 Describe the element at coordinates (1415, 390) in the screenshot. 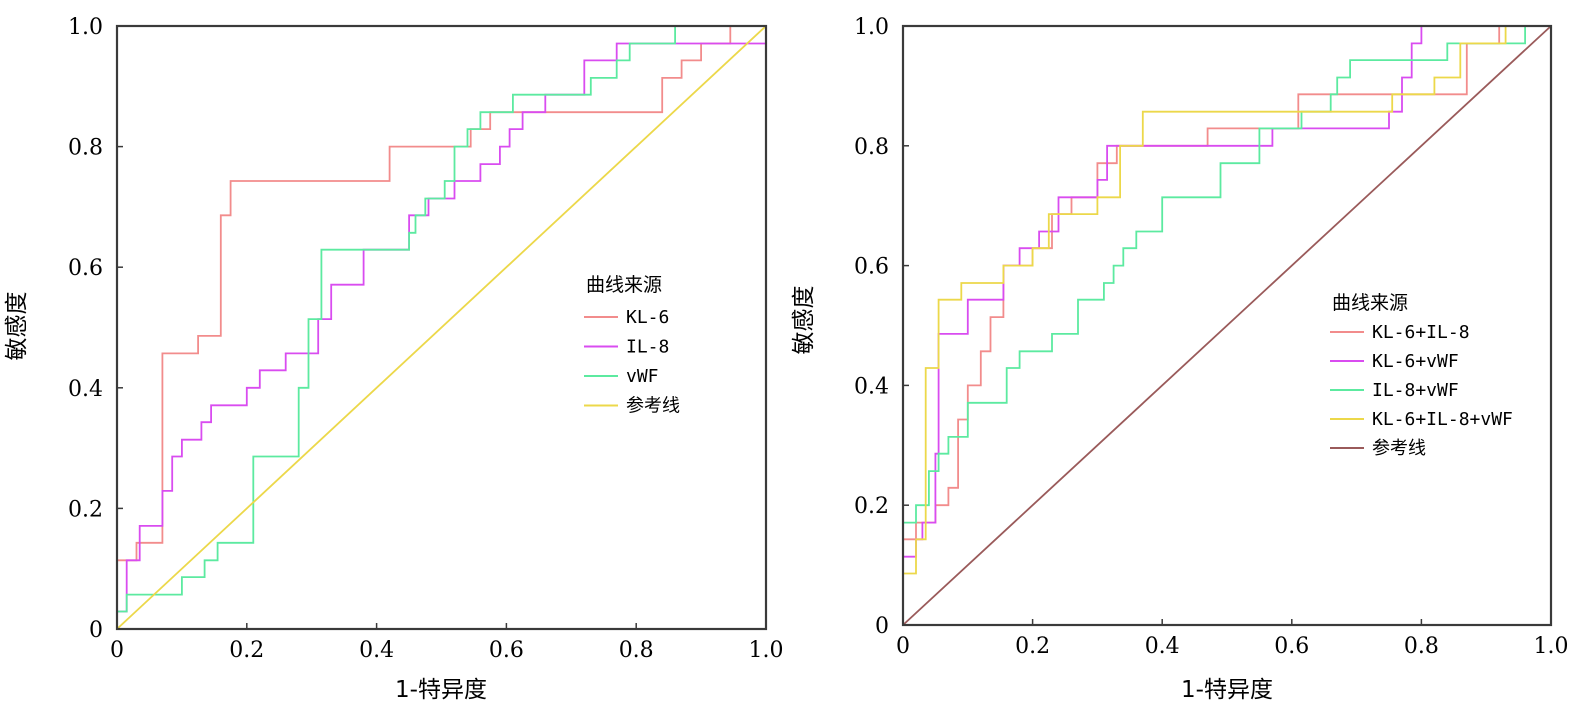

I see `legend-label: IL-8+vWF` at that location.